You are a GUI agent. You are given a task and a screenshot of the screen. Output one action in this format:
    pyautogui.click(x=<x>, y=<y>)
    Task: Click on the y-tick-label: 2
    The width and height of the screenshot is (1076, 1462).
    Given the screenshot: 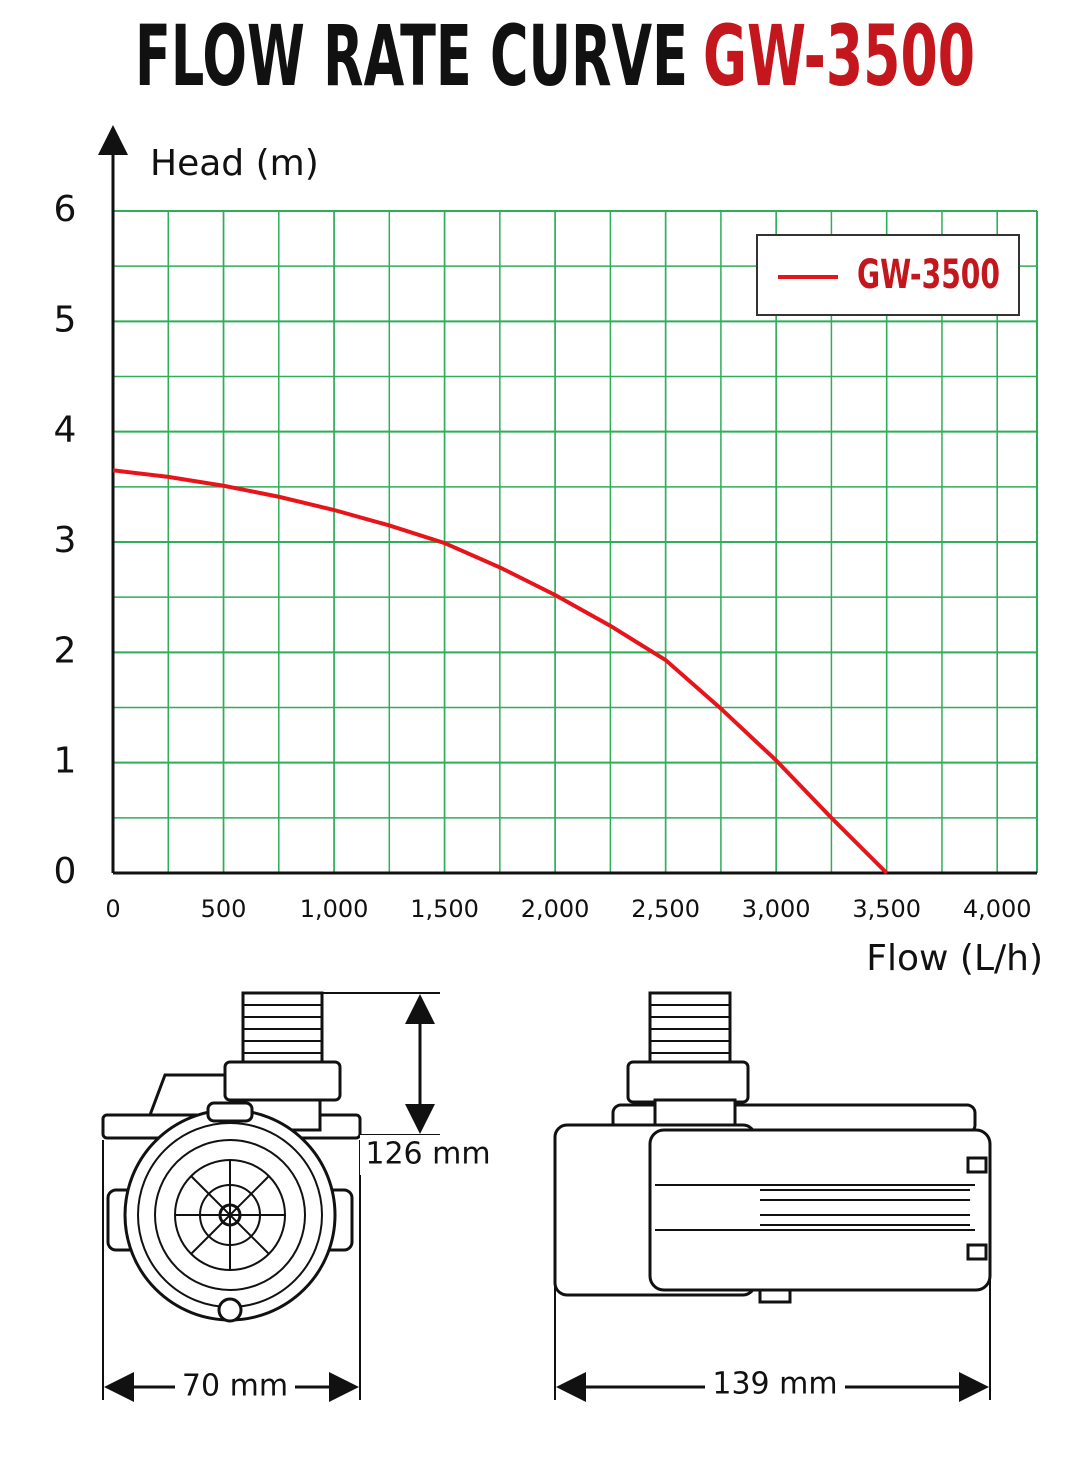 What is the action you would take?
    pyautogui.click(x=65, y=650)
    